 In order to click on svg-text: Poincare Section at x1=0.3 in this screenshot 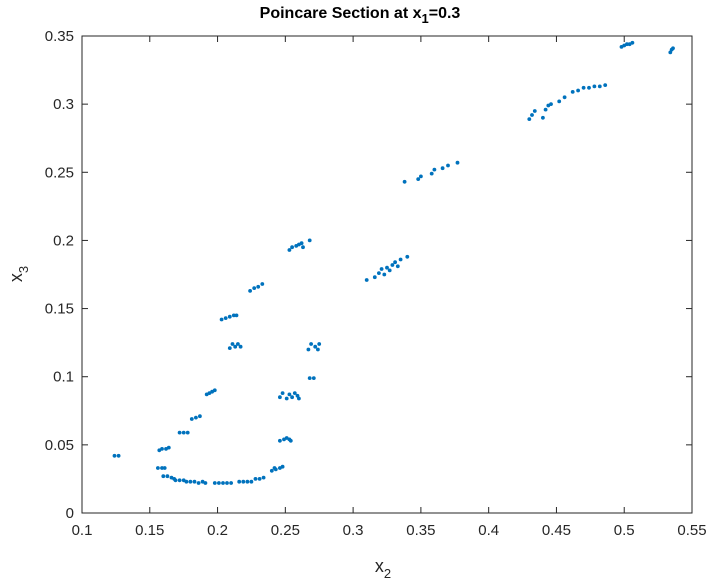, I will do `click(360, 15)`.